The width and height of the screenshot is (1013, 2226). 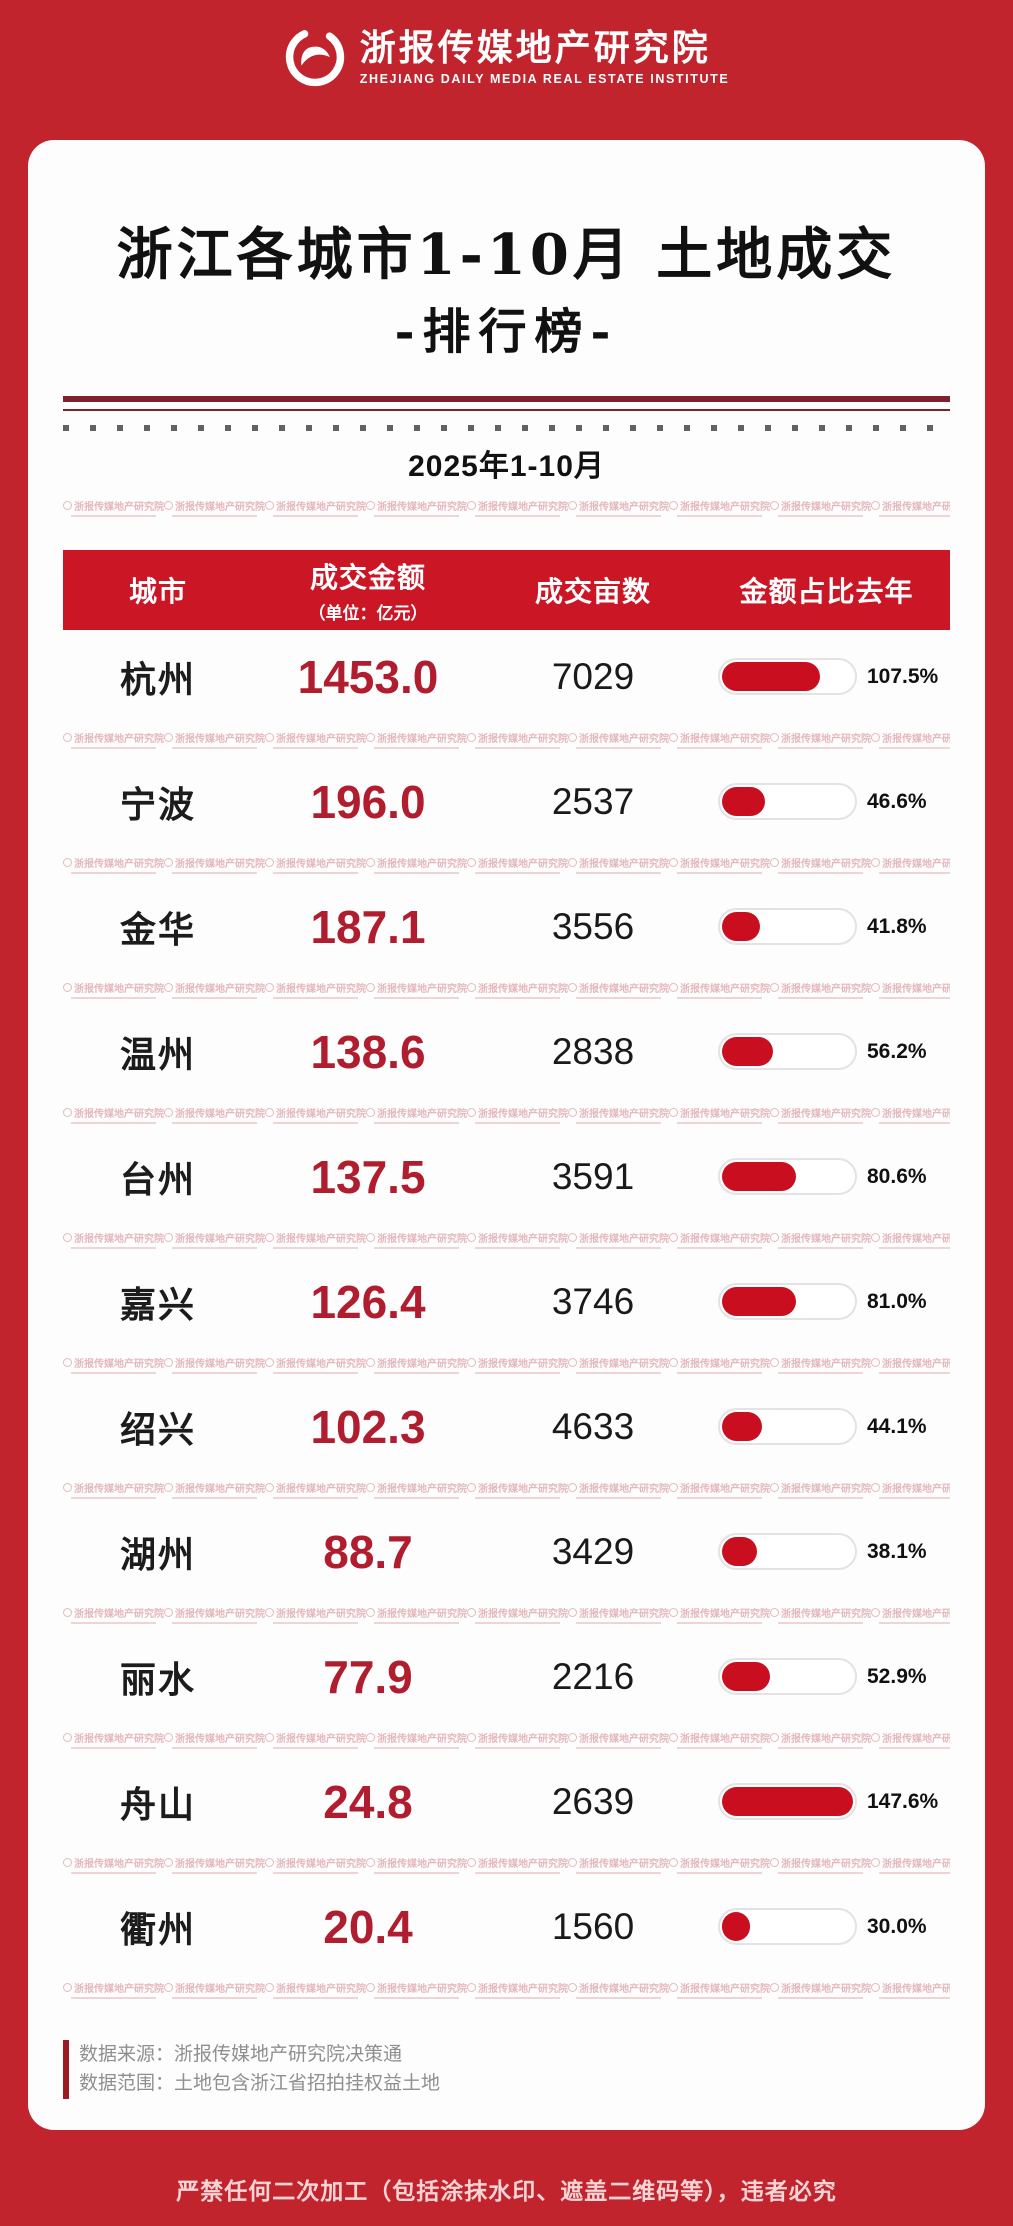 What do you see at coordinates (368, 1676) in the screenshot?
I see `amount-value: 77.9` at bounding box center [368, 1676].